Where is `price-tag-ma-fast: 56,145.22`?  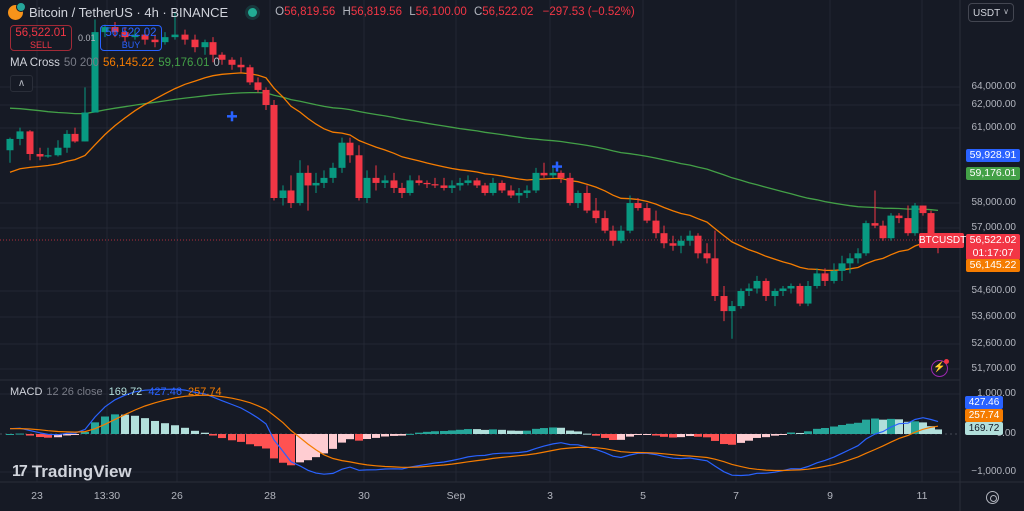 price-tag-ma-fast: 56,145.22 is located at coordinates (993, 265).